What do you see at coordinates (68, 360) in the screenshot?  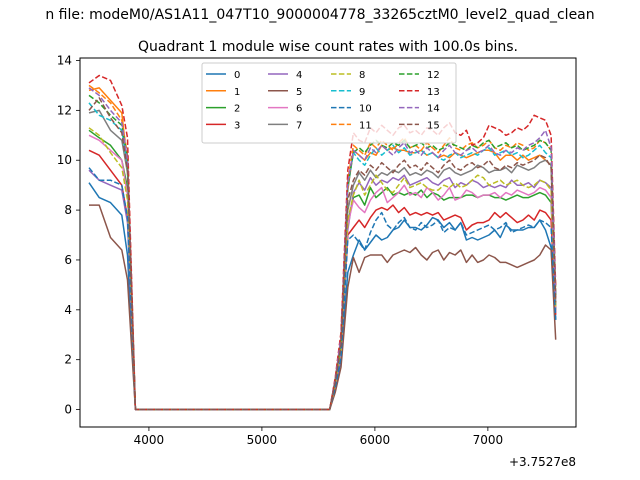 I see `y-tick-label: 2` at bounding box center [68, 360].